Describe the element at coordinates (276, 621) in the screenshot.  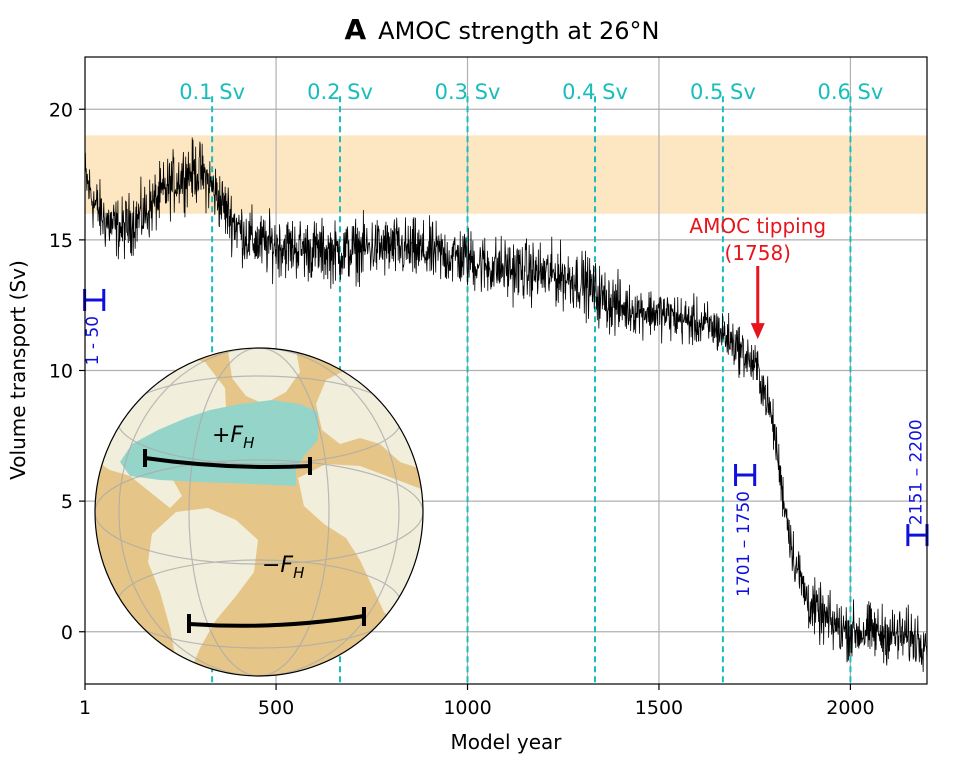
I see `globe-section-south` at that location.